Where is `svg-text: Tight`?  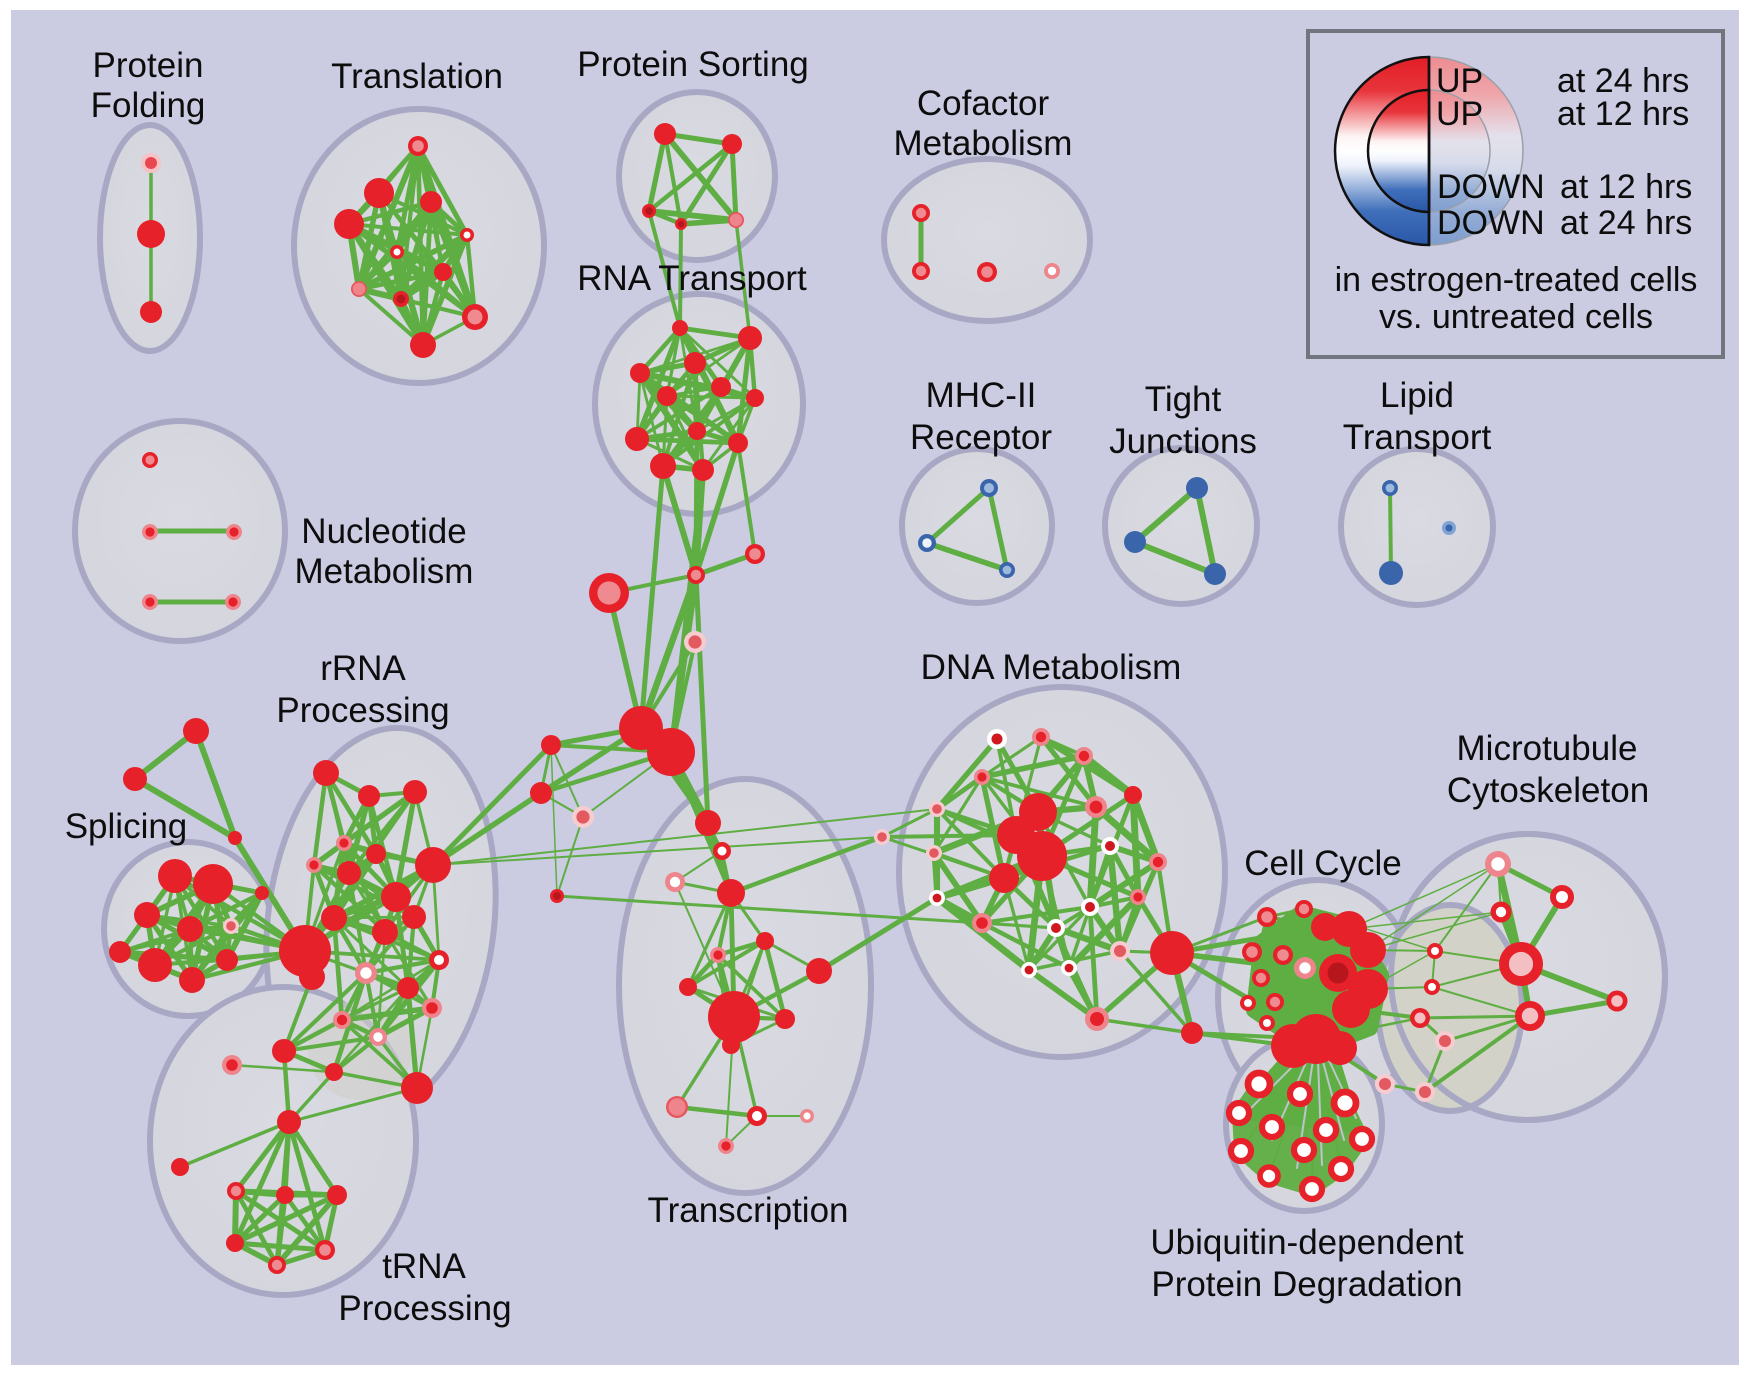 svg-text: Tight is located at coordinates (1183, 399).